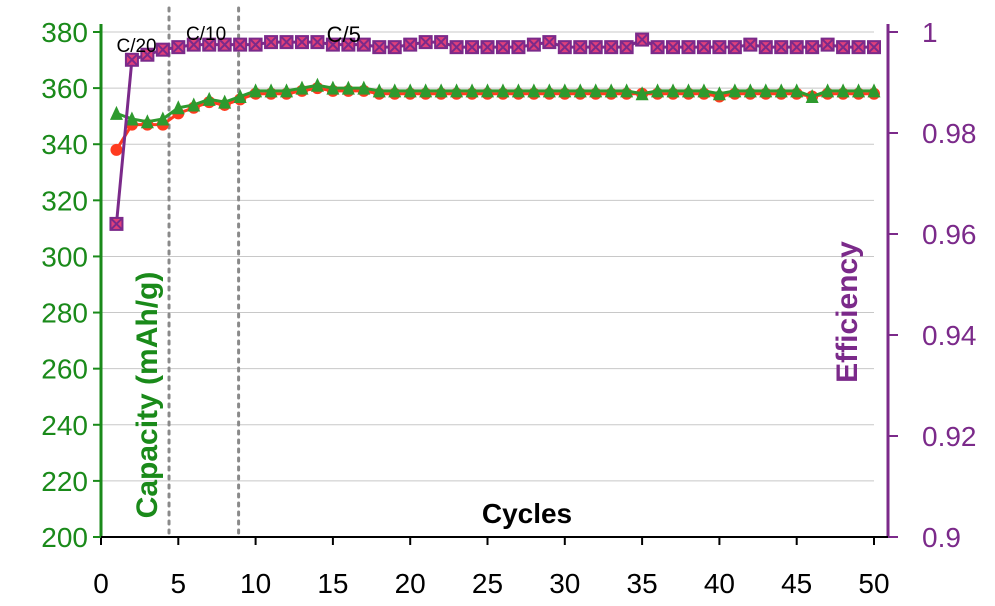 This screenshot has width=995, height=606. What do you see at coordinates (332, 583) in the screenshot?
I see `x-tick-label: 15` at bounding box center [332, 583].